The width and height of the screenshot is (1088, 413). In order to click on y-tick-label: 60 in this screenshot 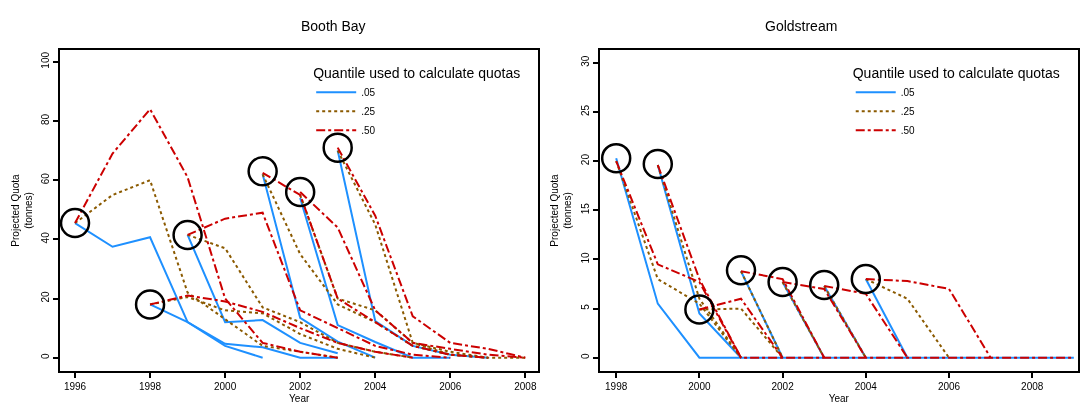, I will do `click(45, 178)`.